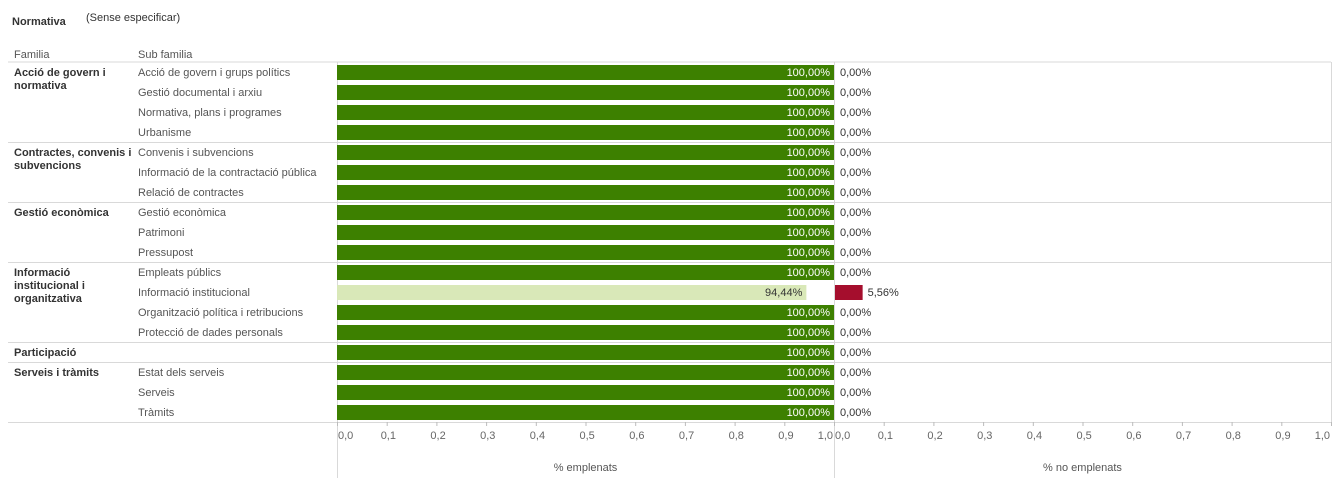  Describe the element at coordinates (40, 86) in the screenshot. I see `family-label: normativa` at that location.